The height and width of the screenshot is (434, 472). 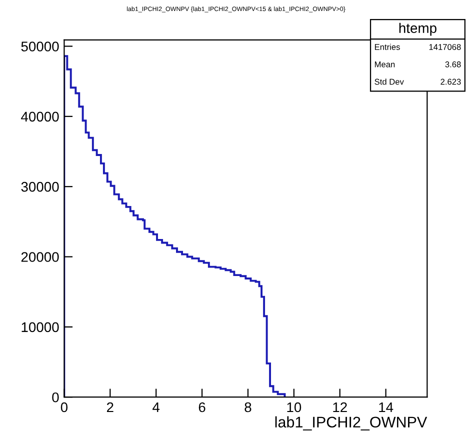 What do you see at coordinates (110, 407) in the screenshot?
I see `x-tick-label: 2` at bounding box center [110, 407].